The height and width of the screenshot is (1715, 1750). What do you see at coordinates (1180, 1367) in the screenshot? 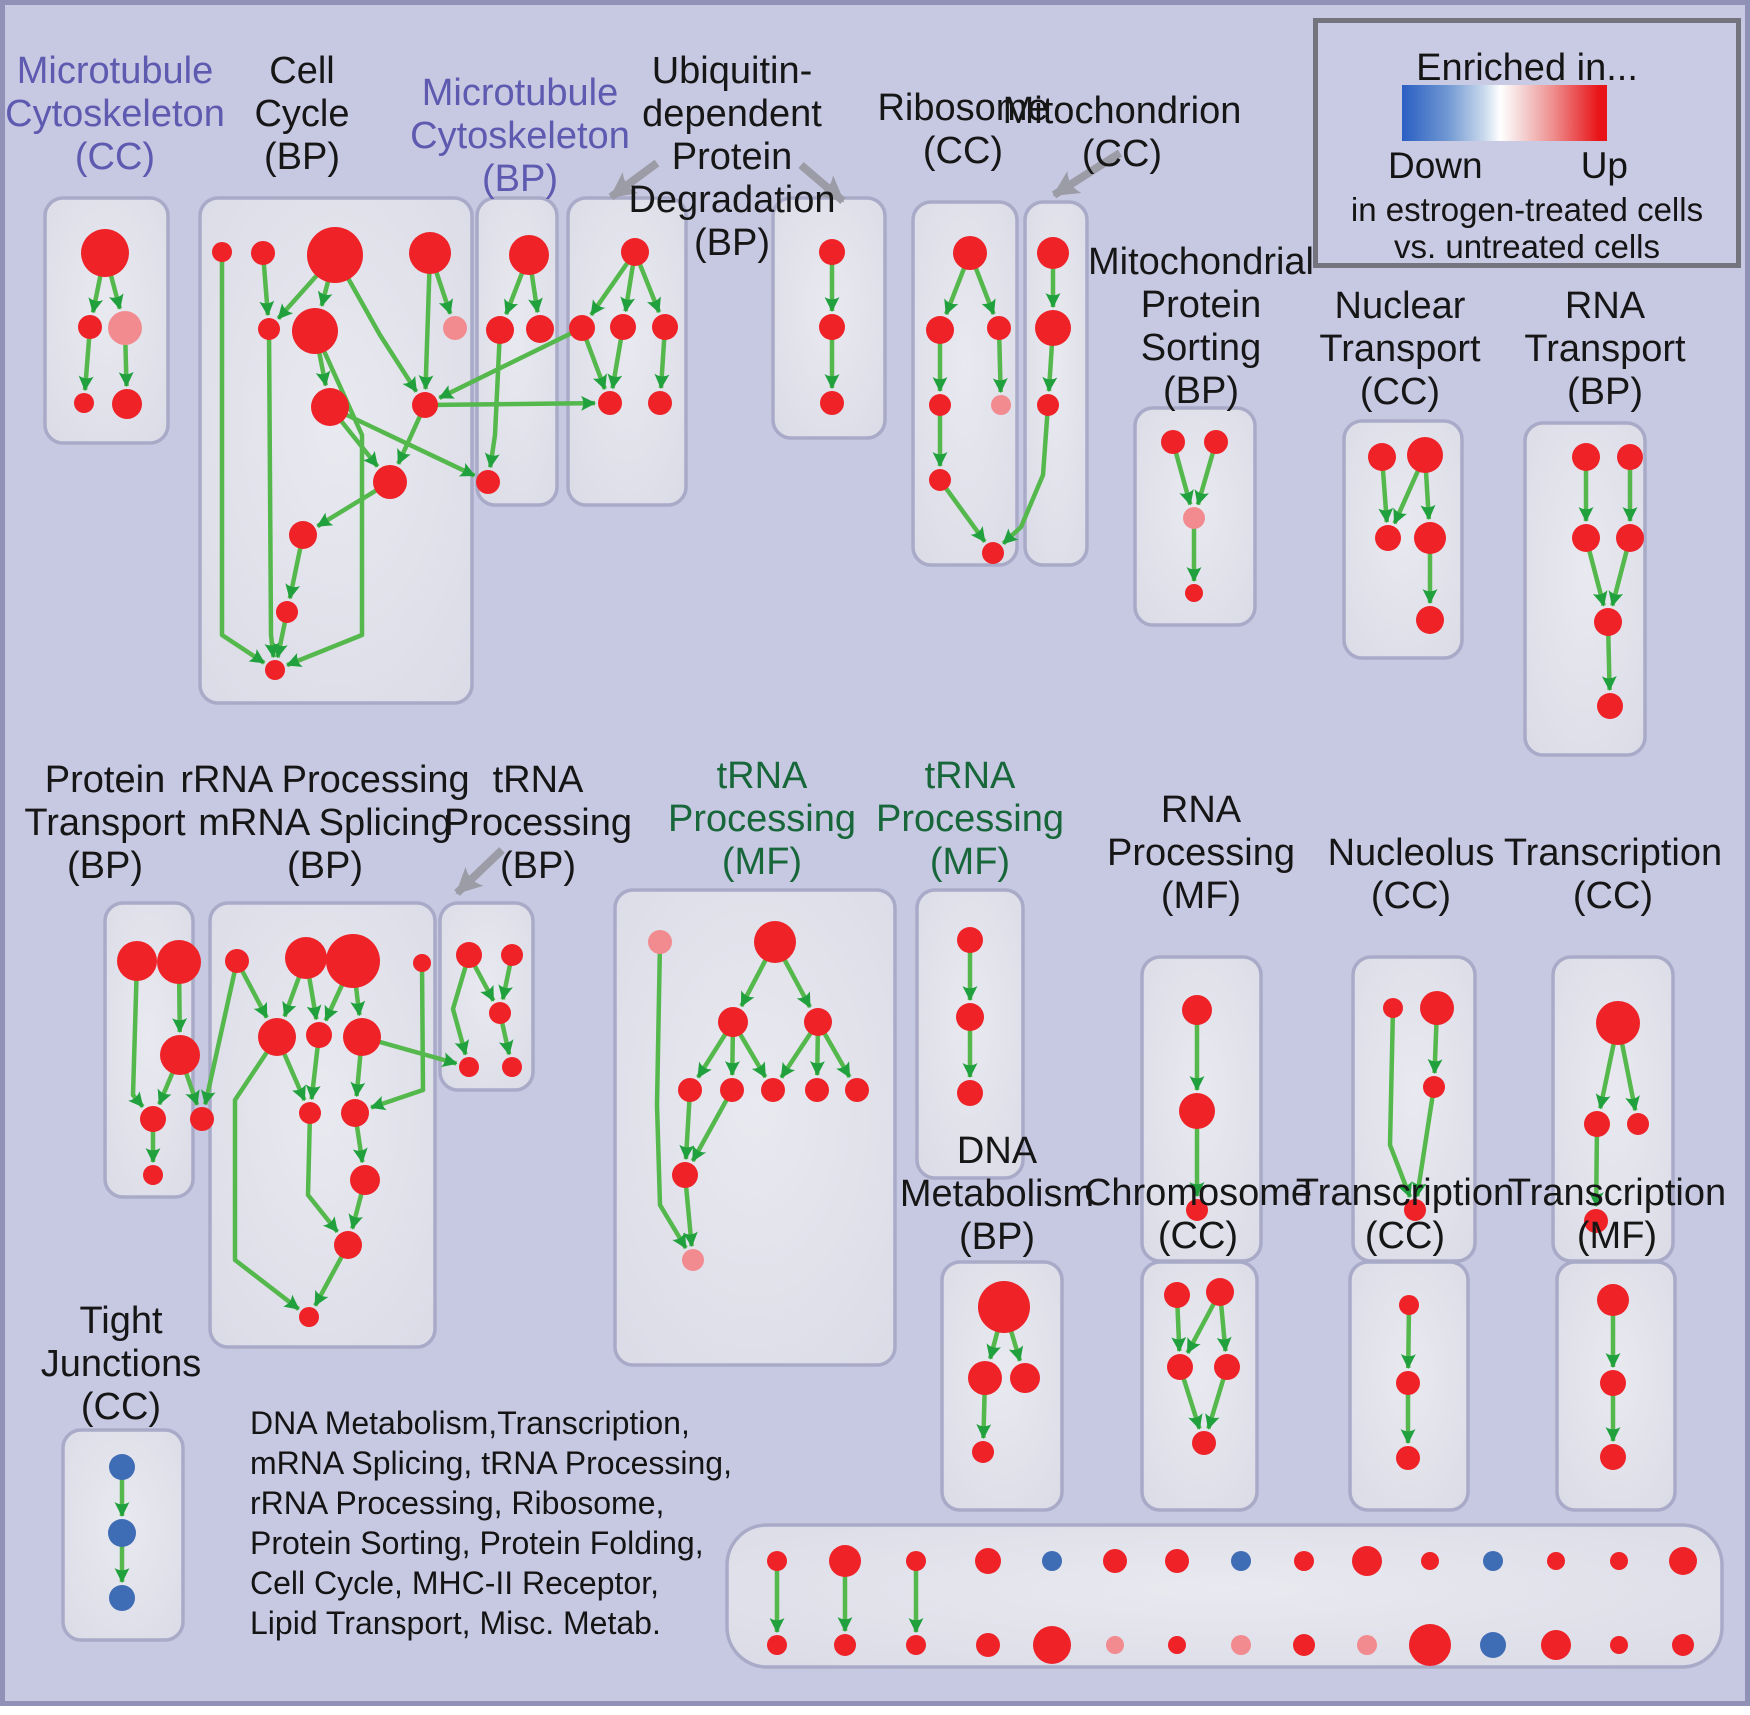
I see `node-chr-cc.s3` at bounding box center [1180, 1367].